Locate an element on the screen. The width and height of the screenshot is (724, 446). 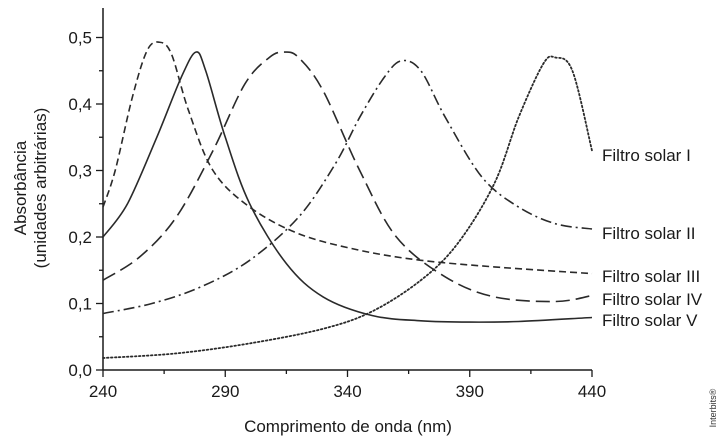
x-tick-label: 340 is located at coordinates (347, 391).